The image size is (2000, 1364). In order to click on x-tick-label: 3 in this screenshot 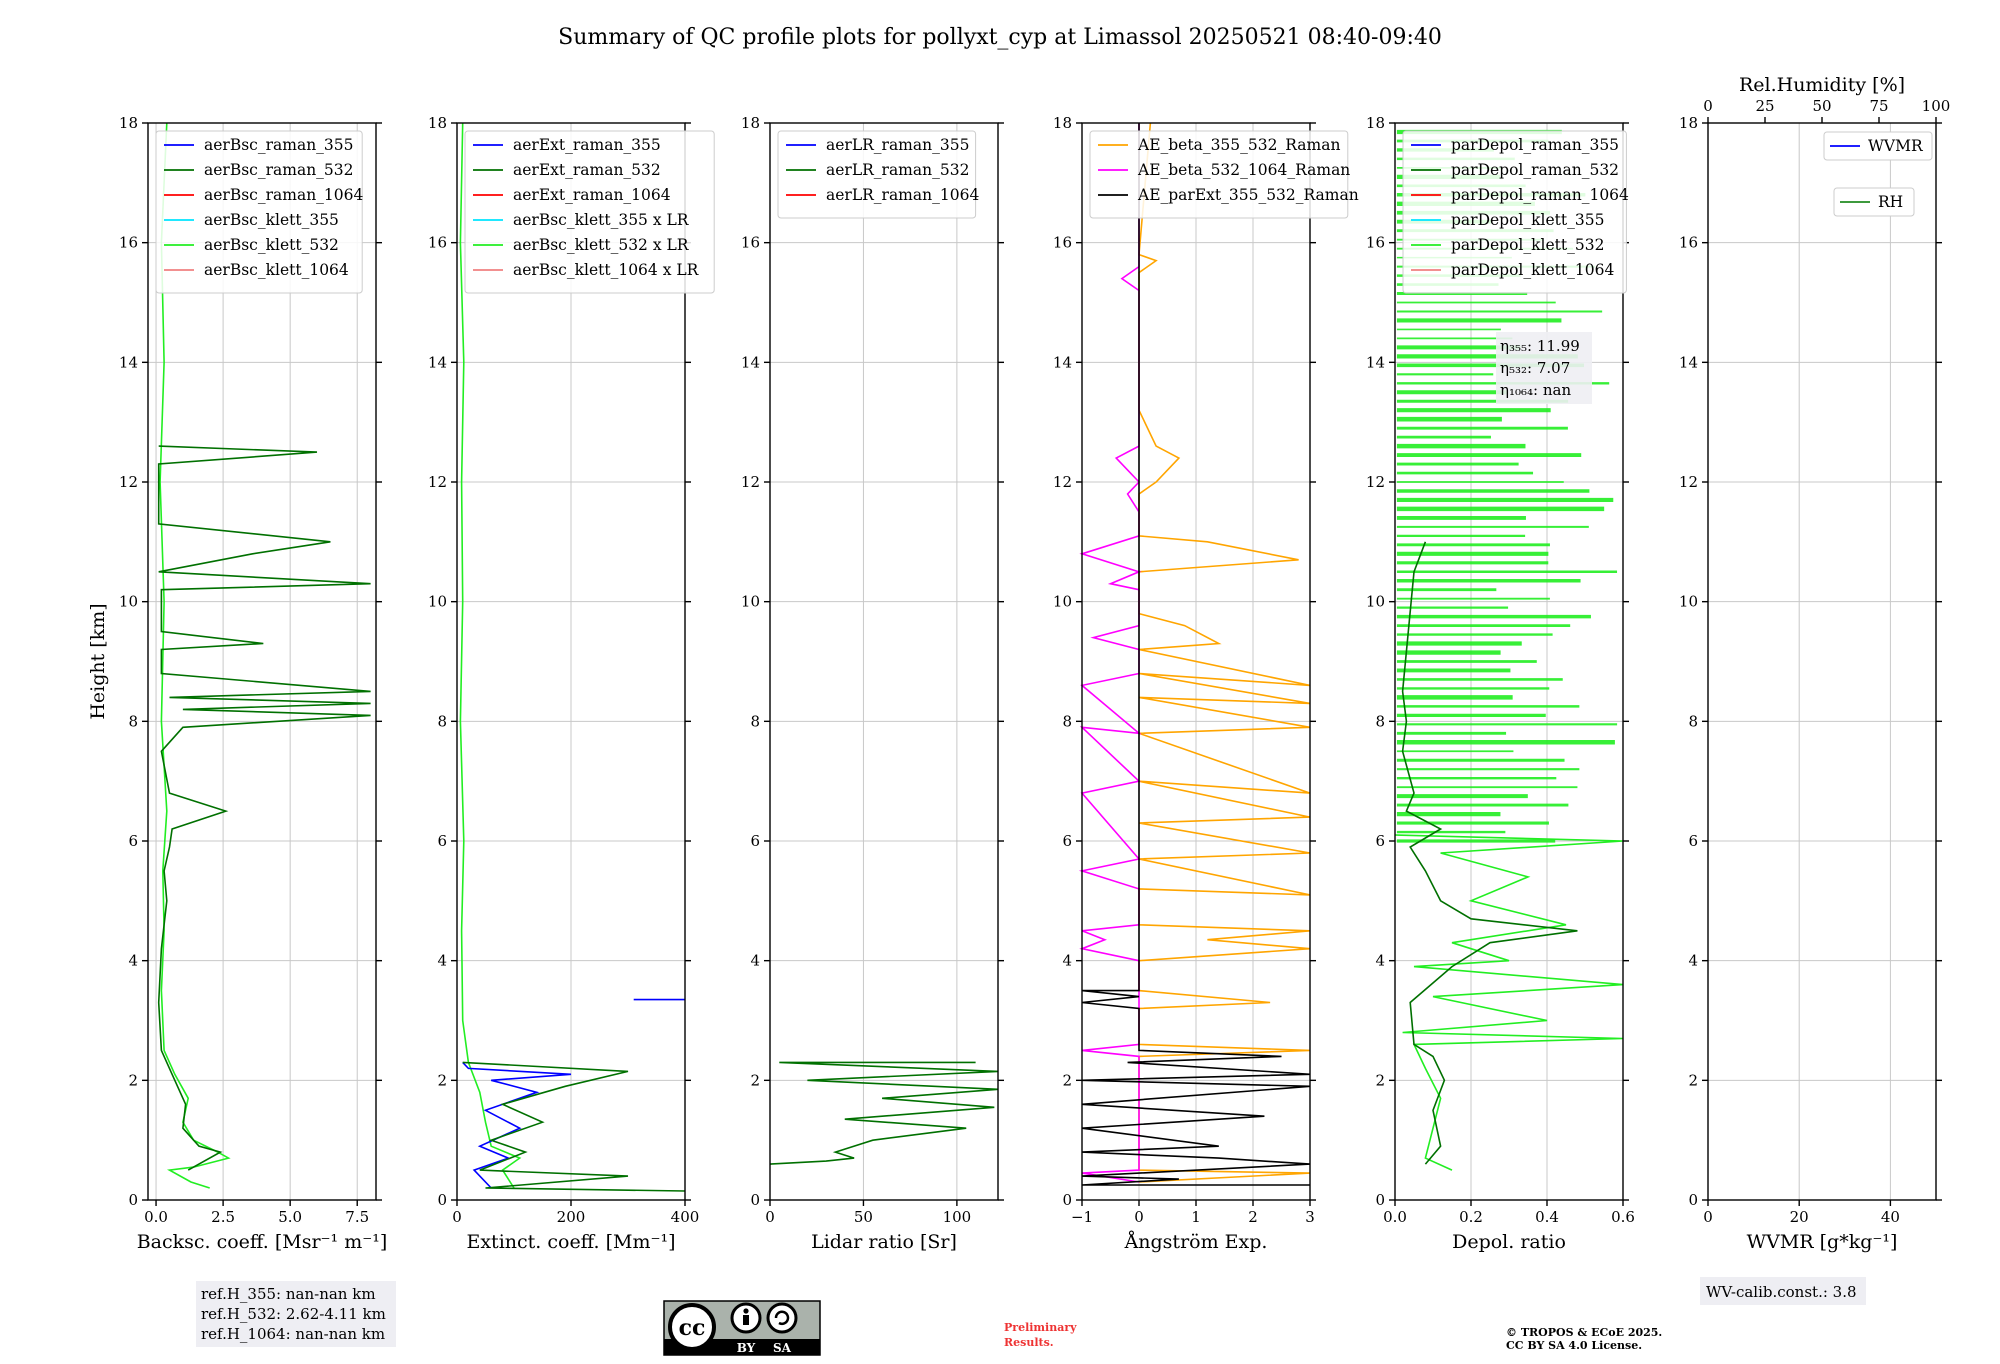, I will do `click(1310, 1217)`.